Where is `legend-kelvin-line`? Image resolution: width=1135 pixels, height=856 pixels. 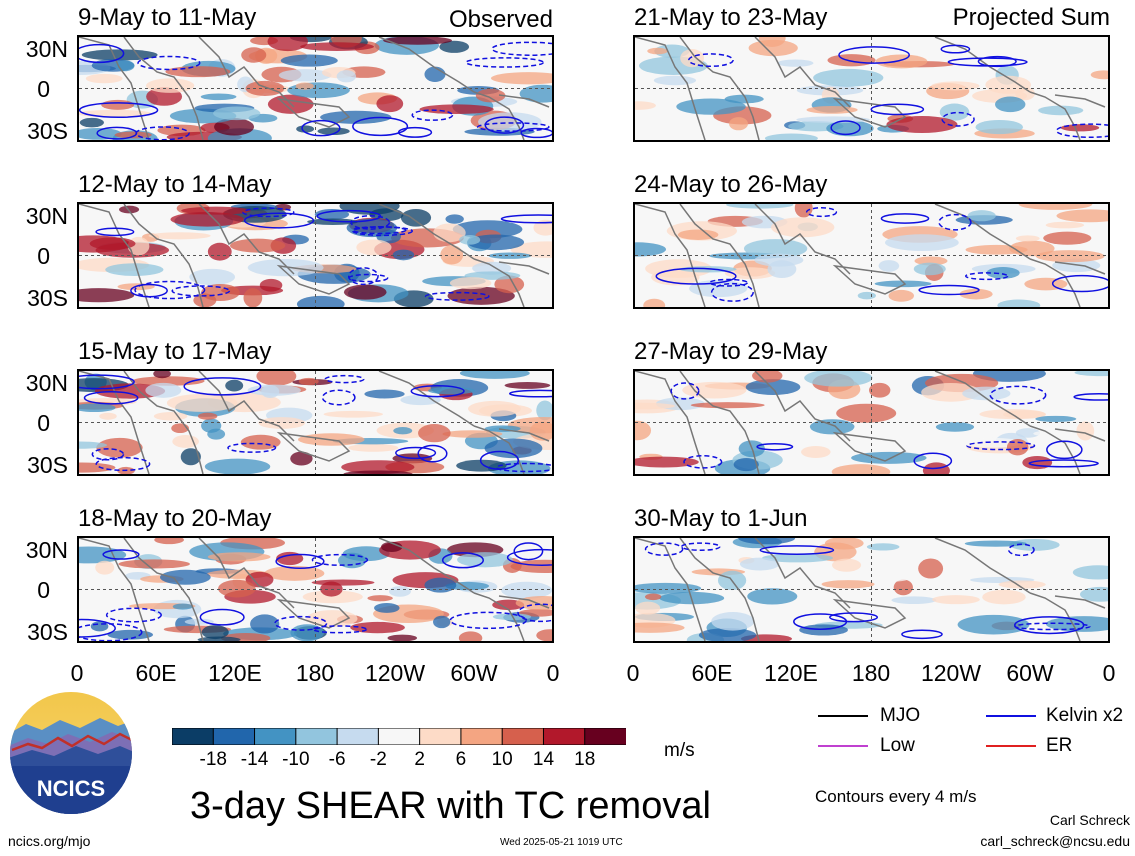 legend-kelvin-line is located at coordinates (1011, 716).